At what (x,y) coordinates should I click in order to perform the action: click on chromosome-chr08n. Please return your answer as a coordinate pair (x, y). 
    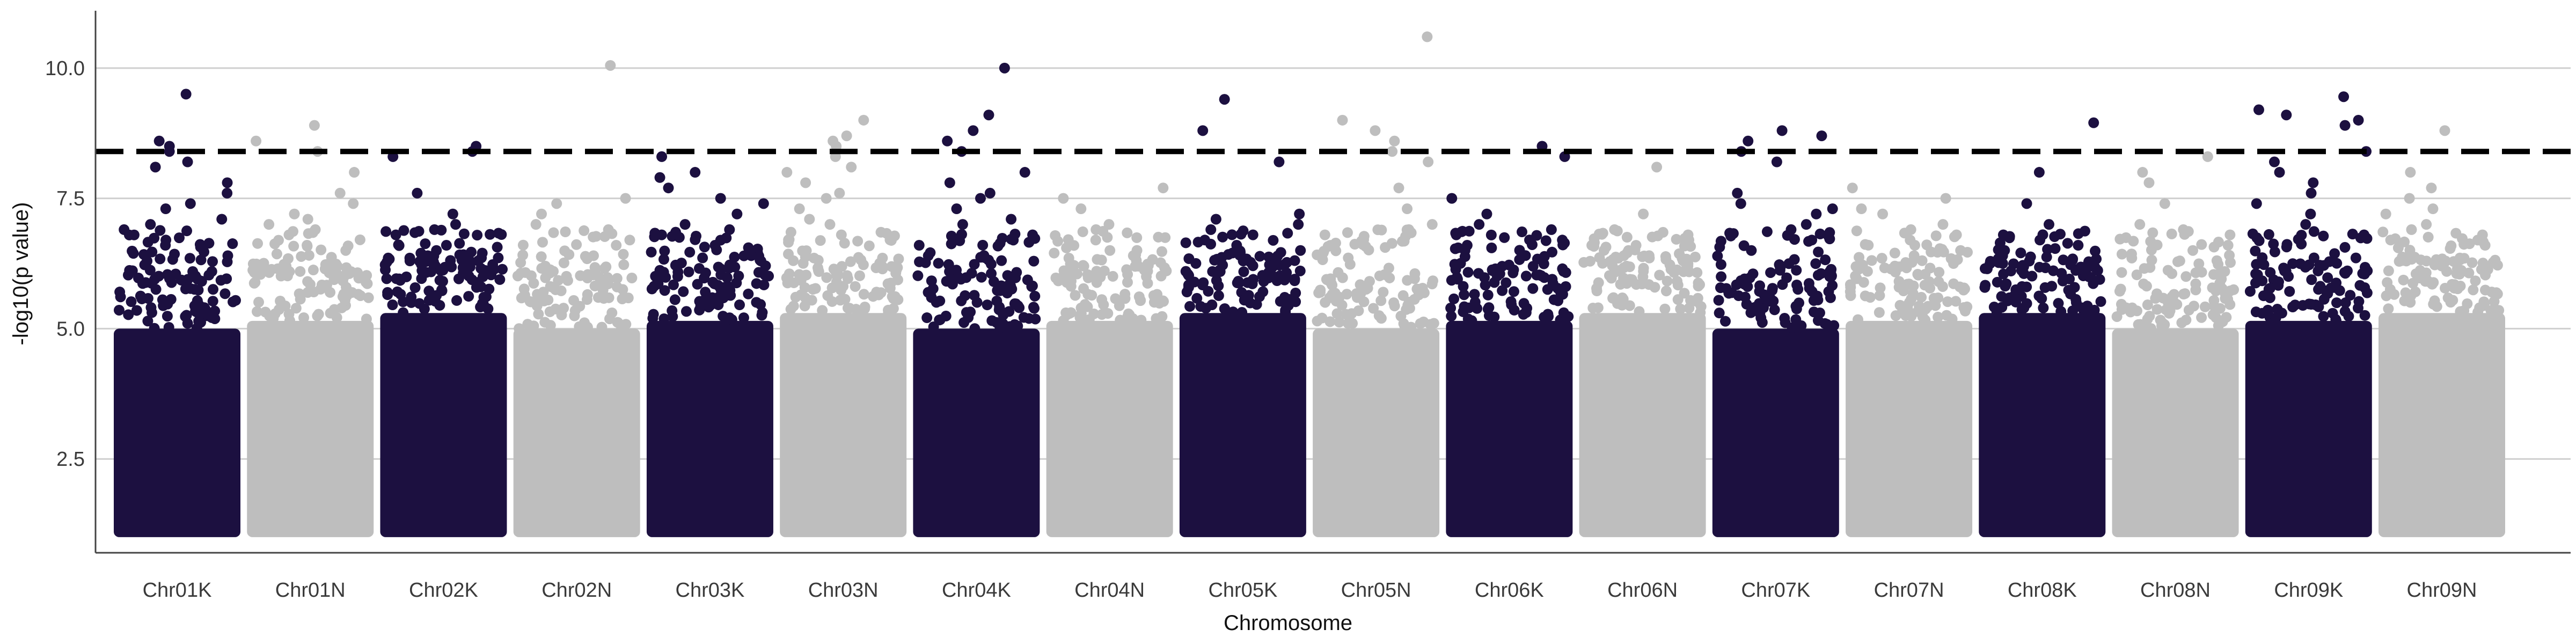
    Looking at the image, I should click on (2175, 344).